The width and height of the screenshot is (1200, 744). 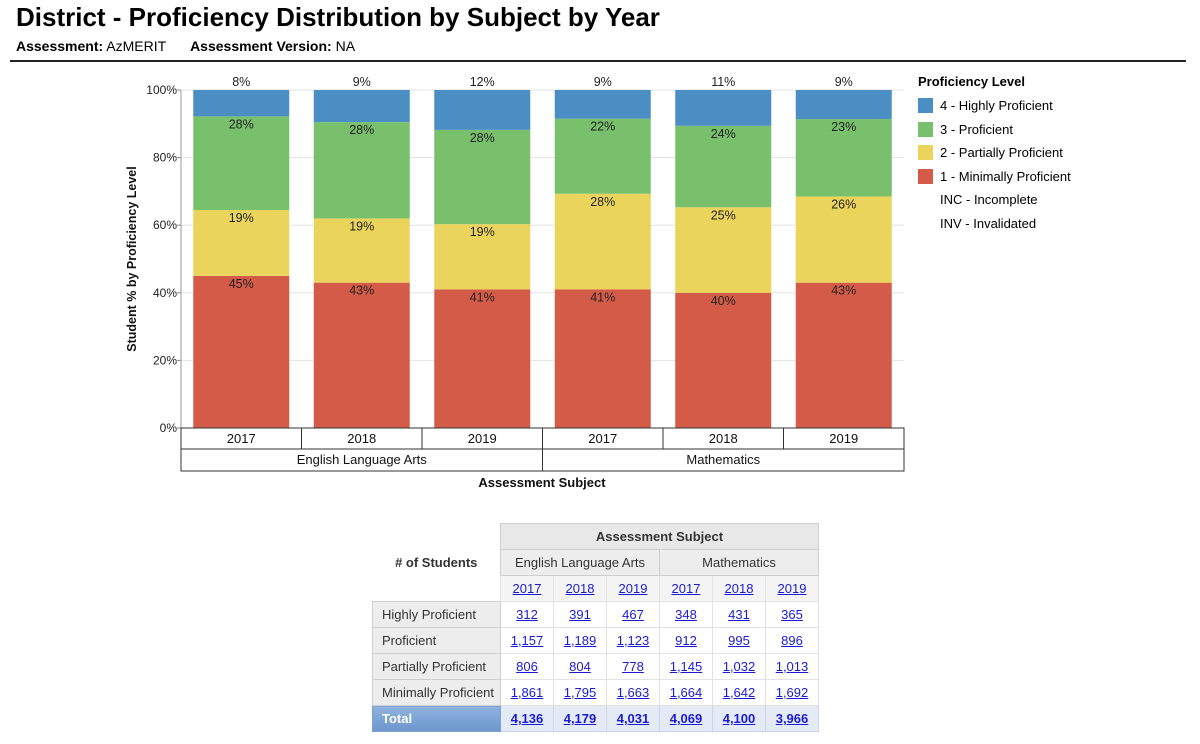 I want to click on table-corner, so click(x=436, y=588).